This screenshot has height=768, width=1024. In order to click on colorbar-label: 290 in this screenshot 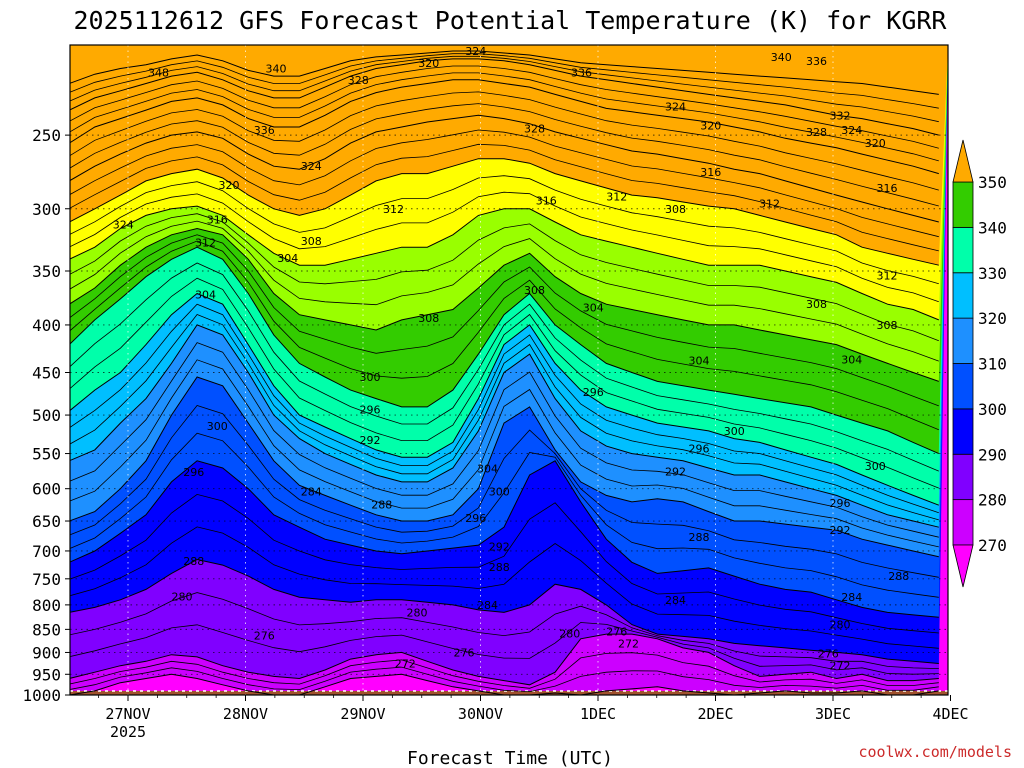, I will do `click(992, 454)`.